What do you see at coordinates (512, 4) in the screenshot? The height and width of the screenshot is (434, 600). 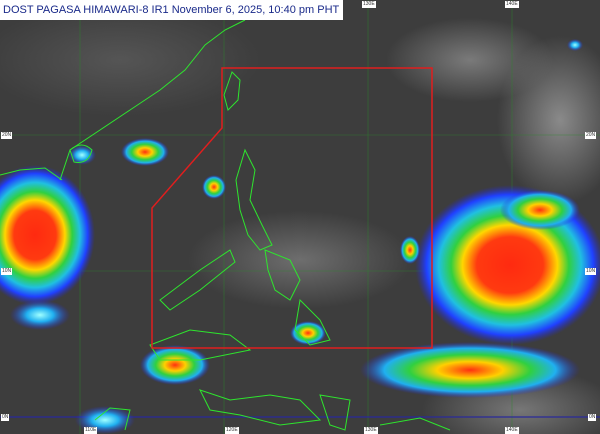 I see `lon-label-top-140e: 140E` at bounding box center [512, 4].